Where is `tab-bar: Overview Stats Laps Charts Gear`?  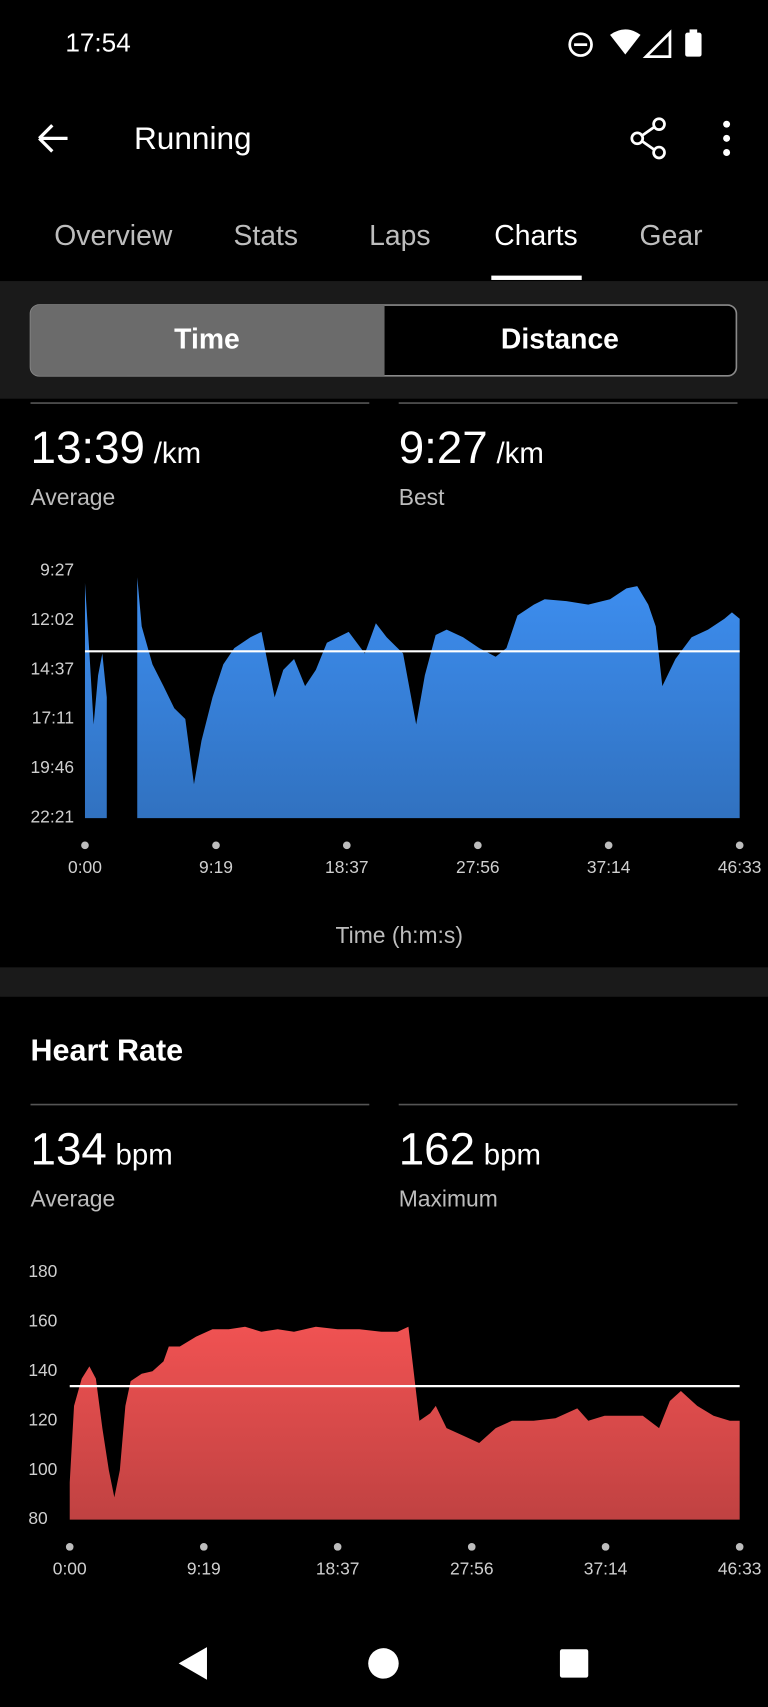
tab-bar: Overview Stats Laps Charts Gear is located at coordinates (378, 236).